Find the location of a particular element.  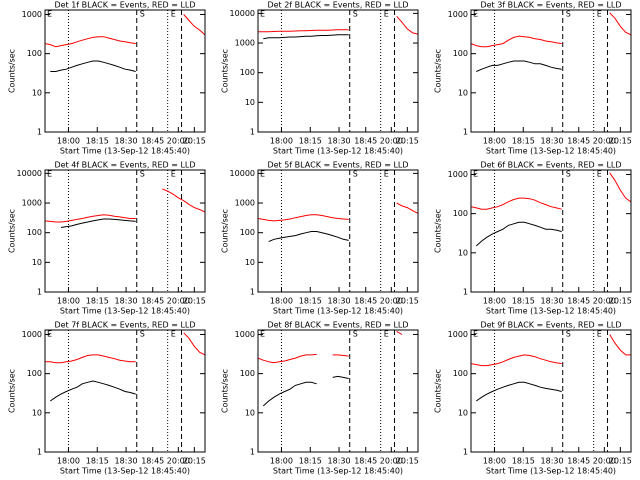

chart-title: Det 1f BLACK = Events, RED = LLD is located at coordinates (124, 5).